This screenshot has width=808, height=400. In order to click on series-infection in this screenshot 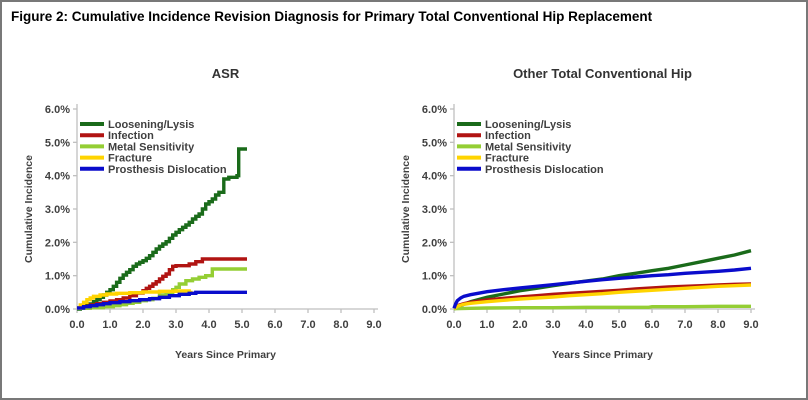, I will do `click(162, 283)`.